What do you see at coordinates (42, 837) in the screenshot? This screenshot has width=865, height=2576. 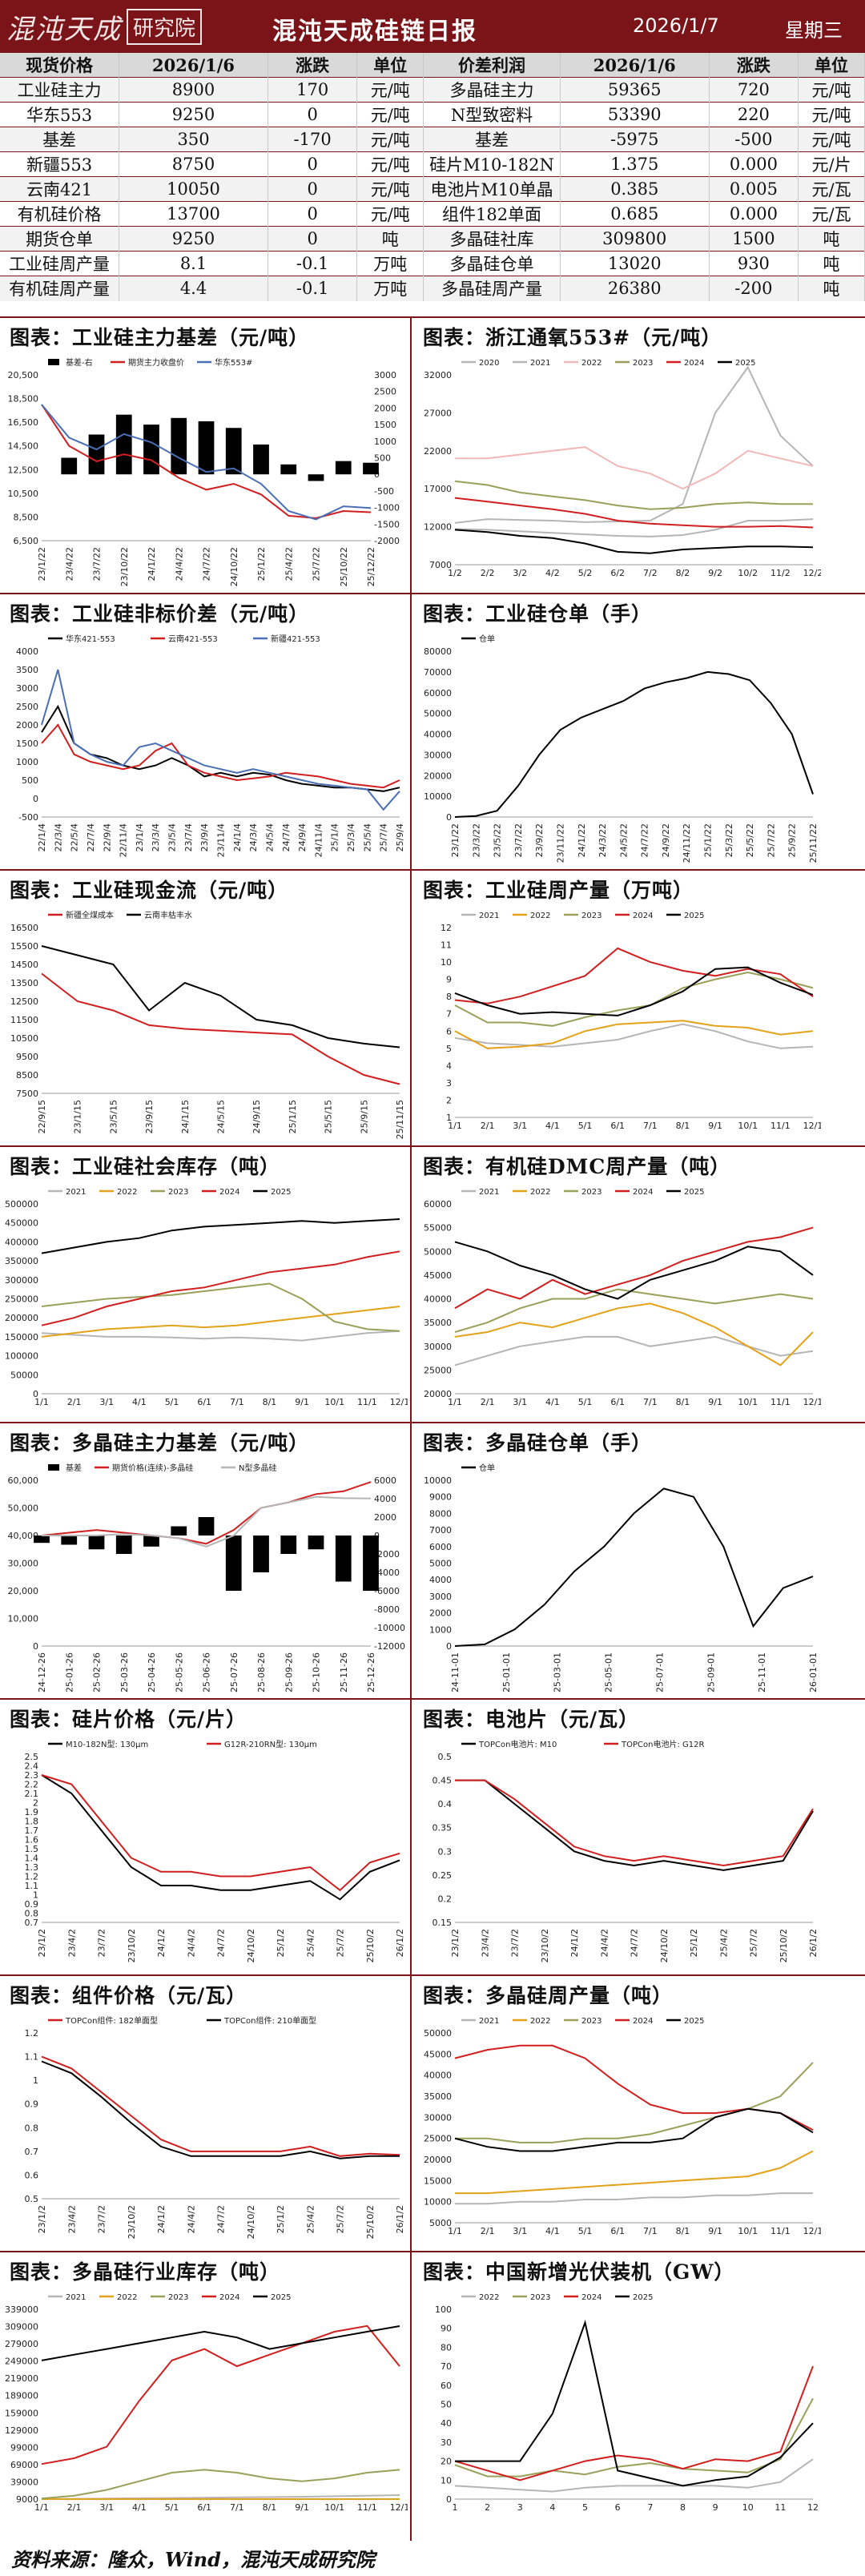 I see `x-tick-label: 22/1/4` at bounding box center [42, 837].